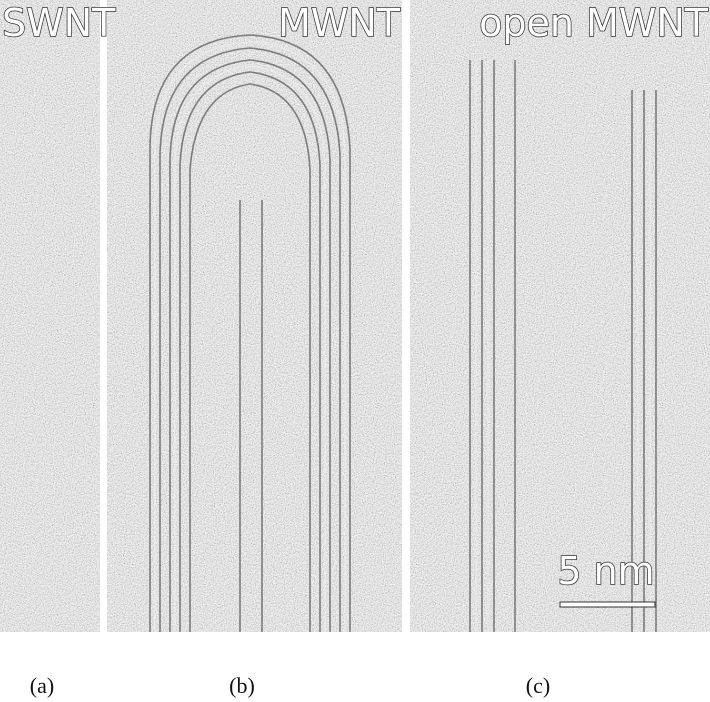  Describe the element at coordinates (242, 685) in the screenshot. I see `panel-caption: (b)` at that location.